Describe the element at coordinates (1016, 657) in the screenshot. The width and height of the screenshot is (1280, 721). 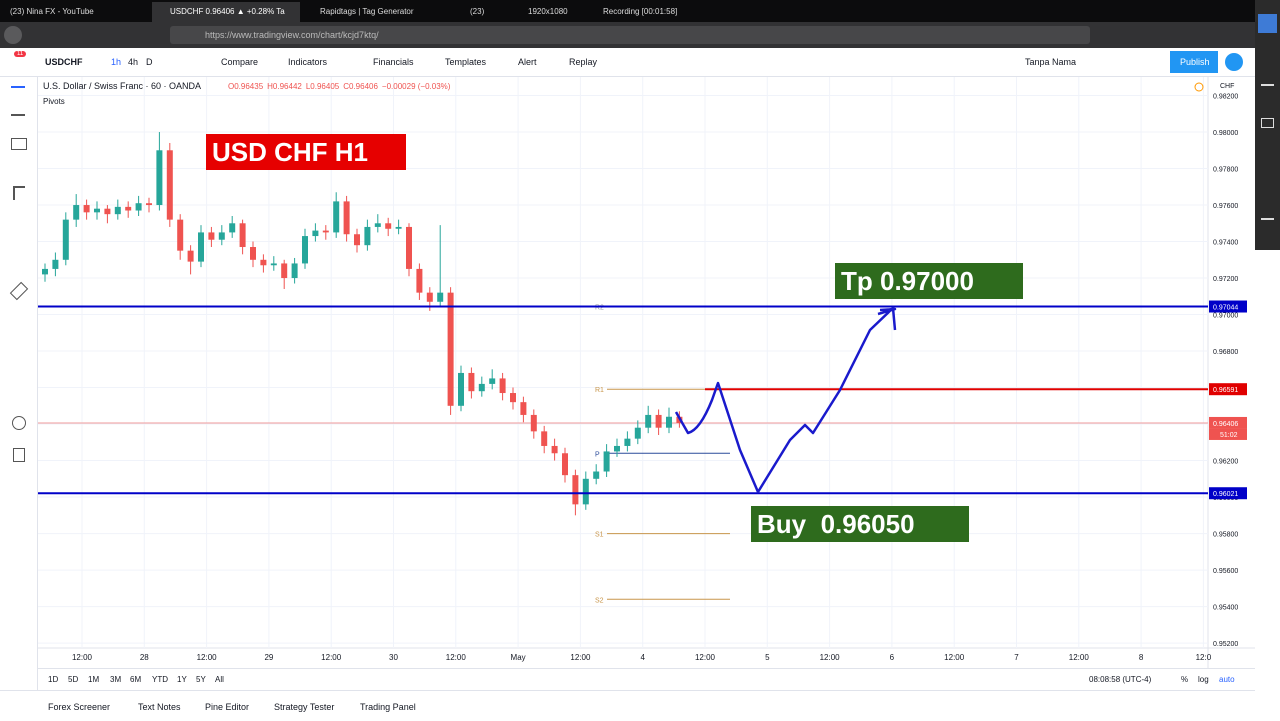
I see `x-tick-label: 7` at that location.